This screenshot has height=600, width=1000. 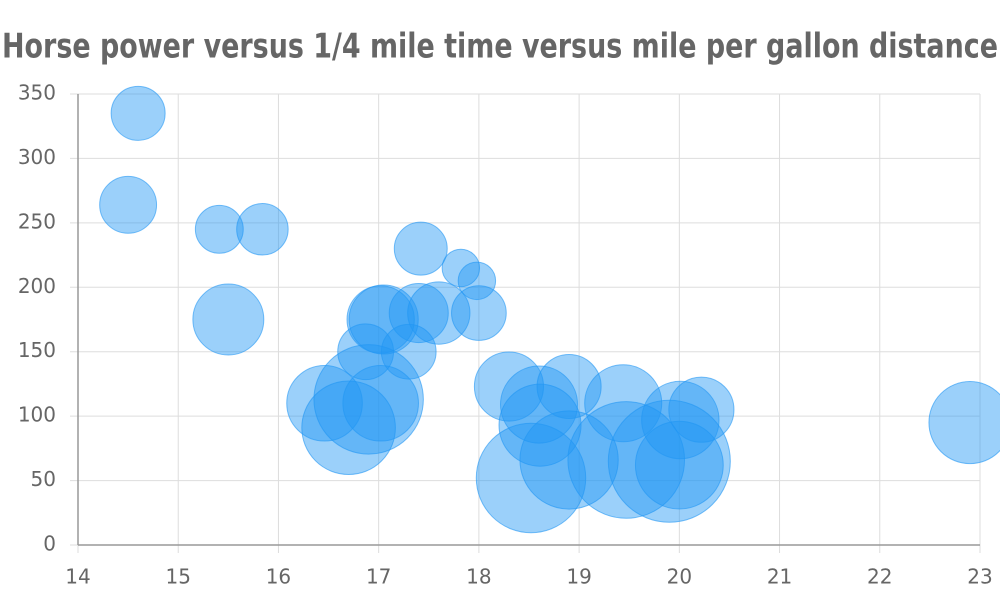 What do you see at coordinates (37, 221) in the screenshot?
I see `y-tick-label: 250` at bounding box center [37, 221].